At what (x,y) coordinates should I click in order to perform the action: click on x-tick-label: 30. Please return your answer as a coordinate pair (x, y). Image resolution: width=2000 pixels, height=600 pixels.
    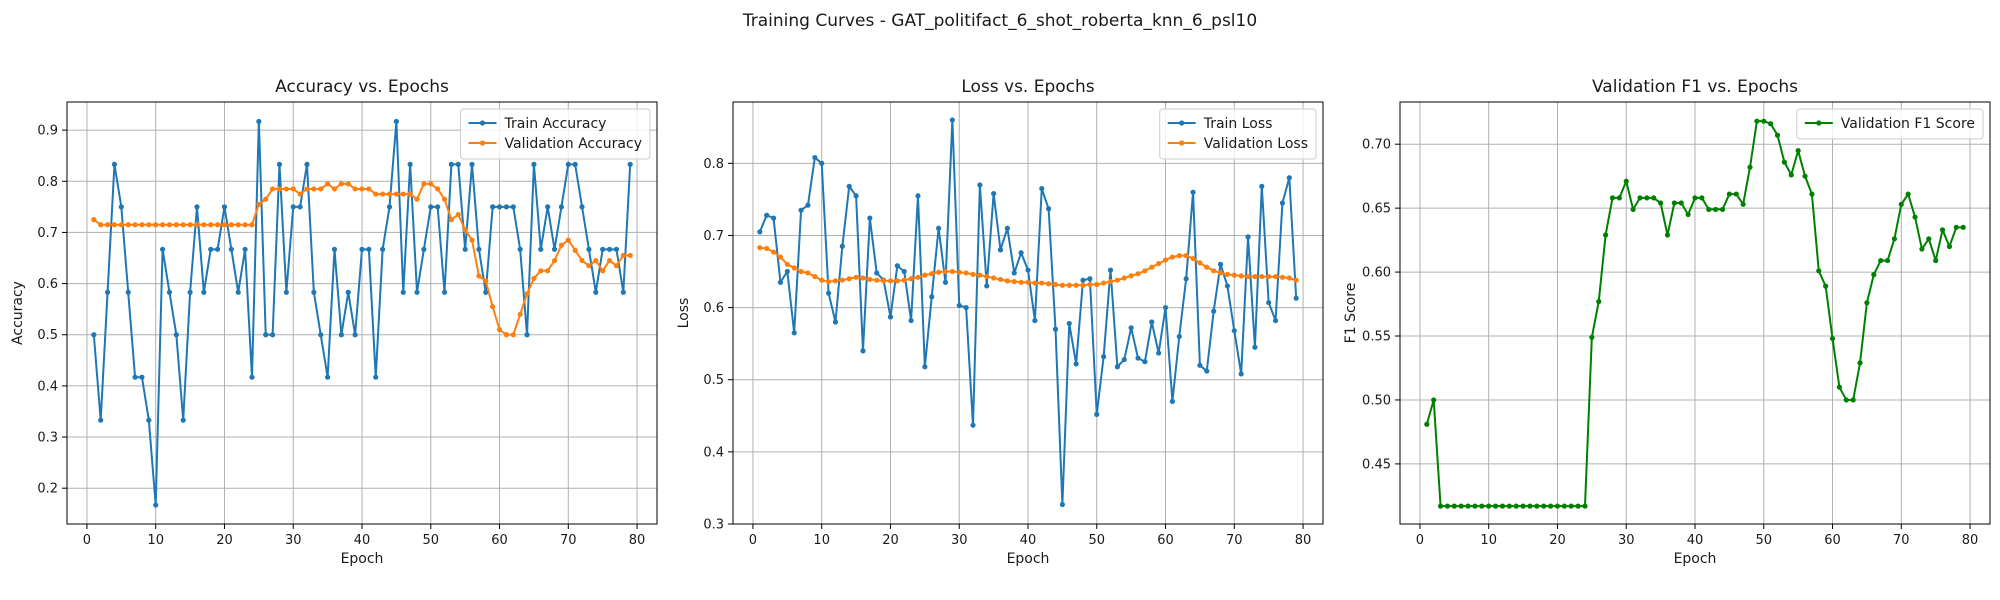
    Looking at the image, I should click on (1626, 540).